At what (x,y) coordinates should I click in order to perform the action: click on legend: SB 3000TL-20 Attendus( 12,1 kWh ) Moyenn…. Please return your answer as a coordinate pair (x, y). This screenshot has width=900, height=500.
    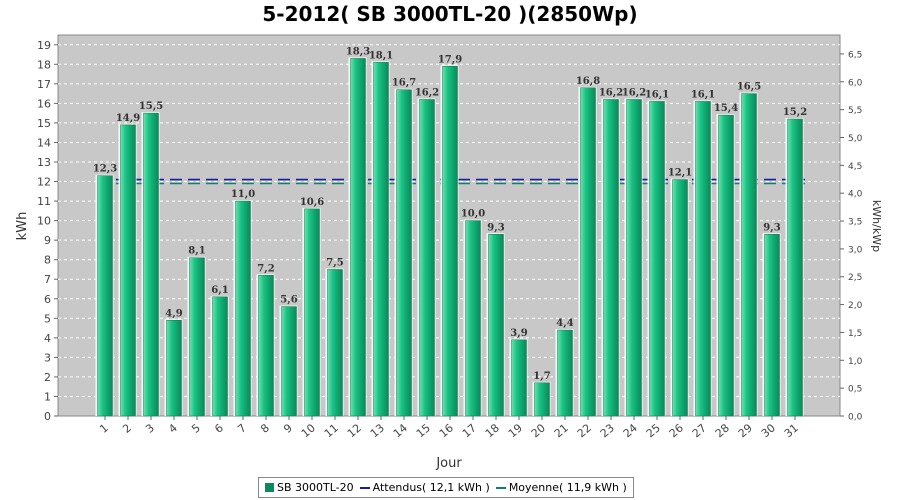
    Looking at the image, I should click on (446, 487).